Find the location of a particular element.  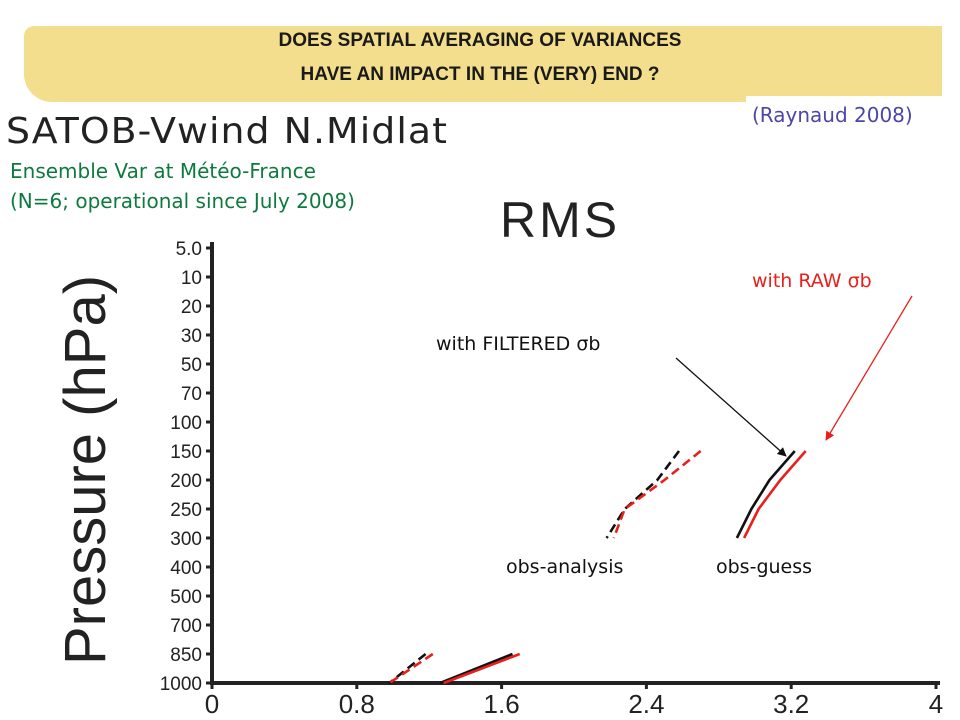

title-banner is located at coordinates (483, 64).